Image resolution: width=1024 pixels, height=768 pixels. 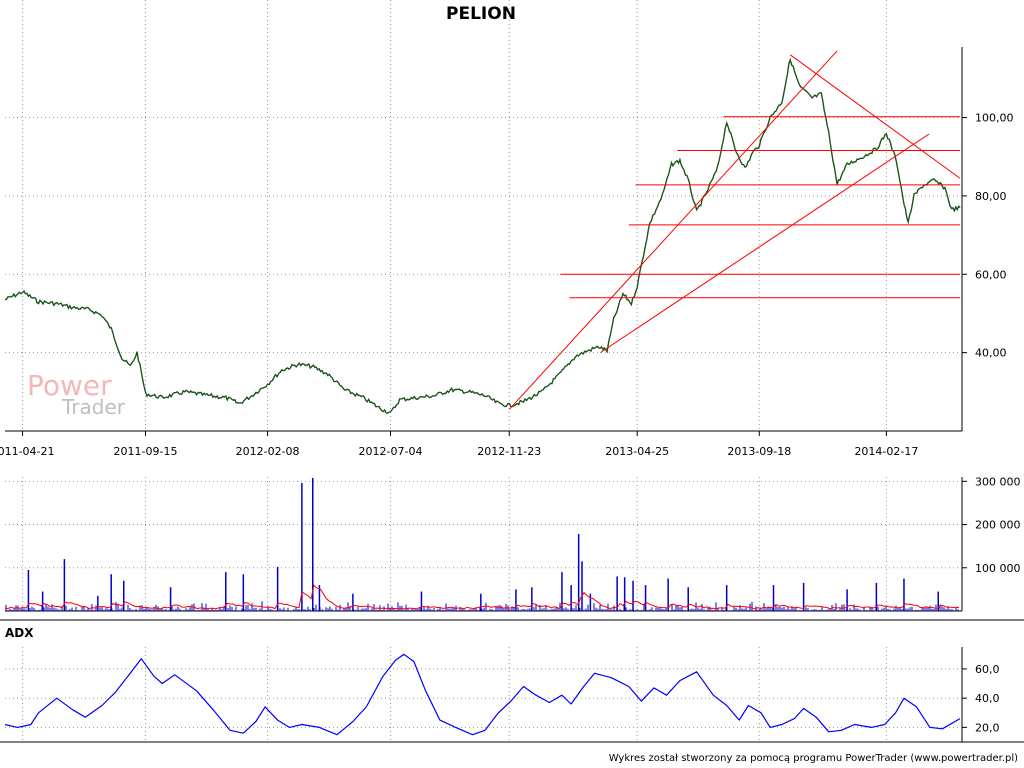 I want to click on x-tick-label: 2013-09-18, so click(x=759, y=451).